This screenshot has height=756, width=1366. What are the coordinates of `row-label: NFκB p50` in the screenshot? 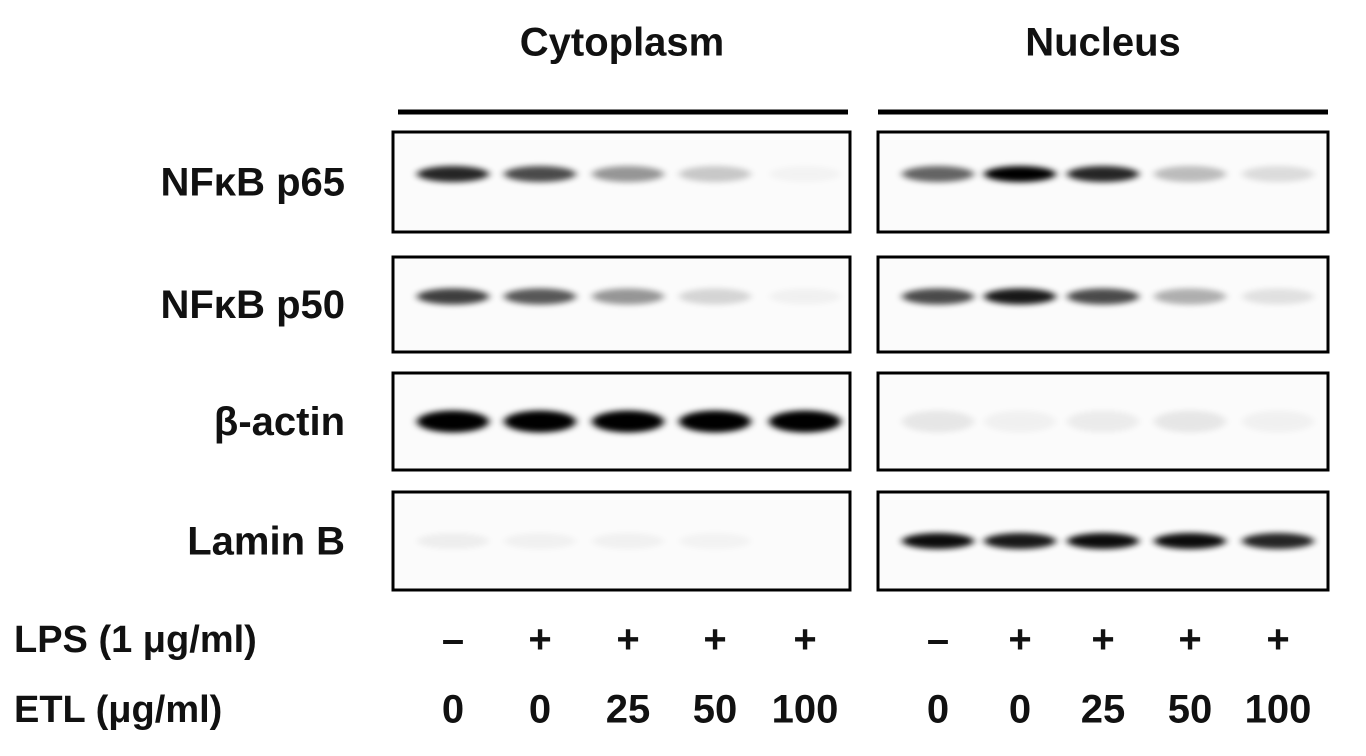 It's located at (252, 305).